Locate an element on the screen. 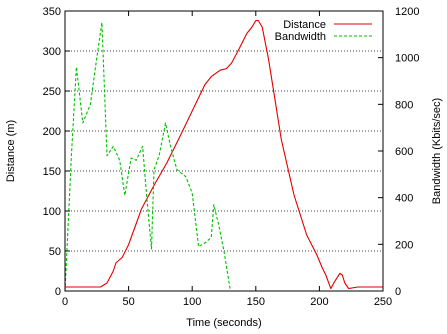 The image size is (447, 334). y-left-tick-label: 50 is located at coordinates (55, 252).